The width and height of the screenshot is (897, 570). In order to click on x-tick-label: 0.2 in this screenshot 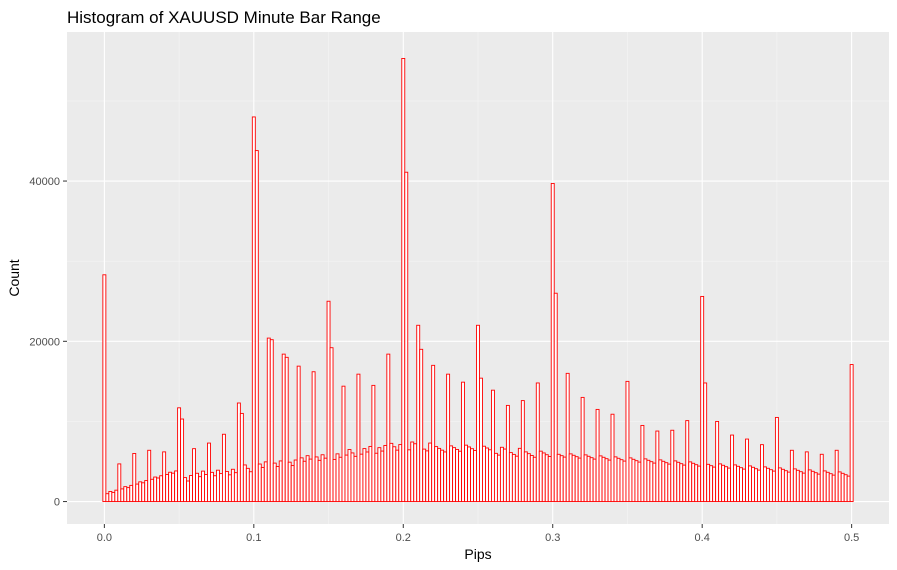, I will do `click(403, 538)`.